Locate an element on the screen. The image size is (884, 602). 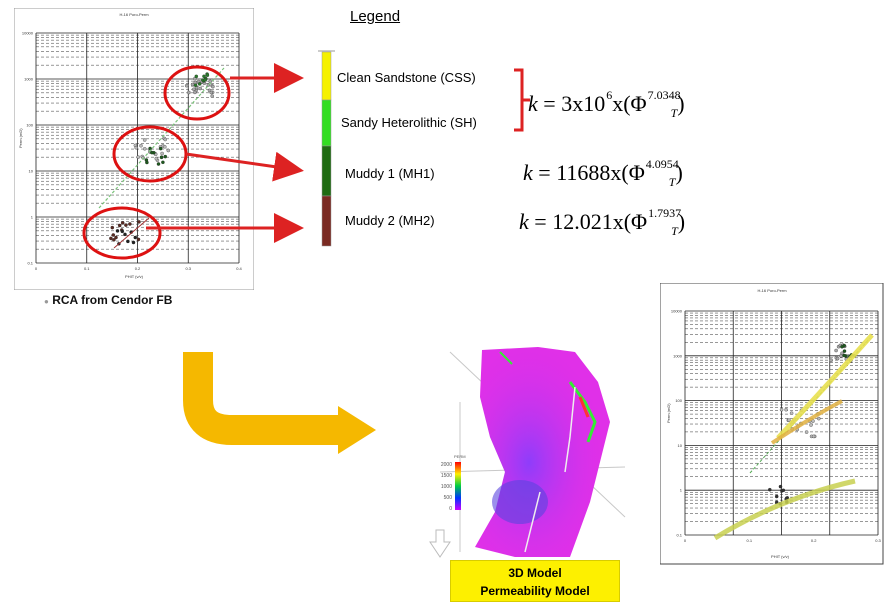
right-chart-title: H-16 Poro-Perm is located at coordinates (772, 290).